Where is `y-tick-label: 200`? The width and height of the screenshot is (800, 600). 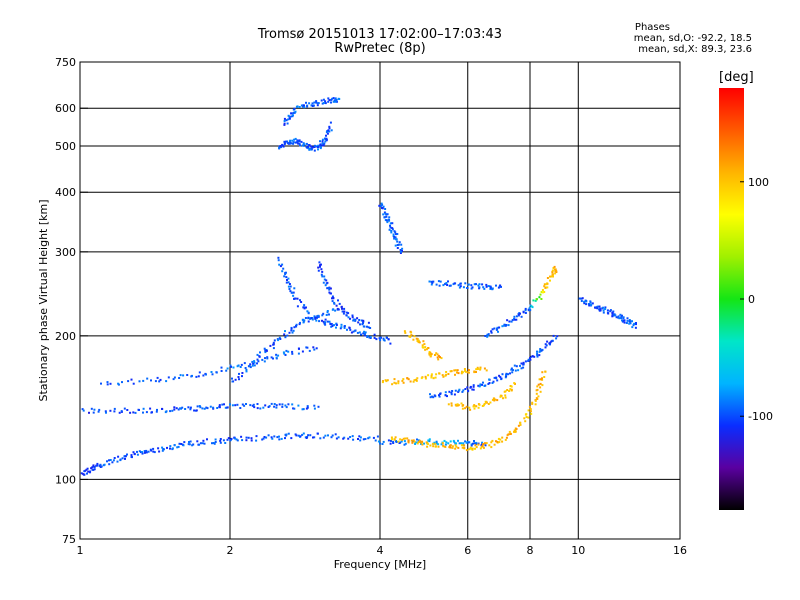
y-tick-label: 200 is located at coordinates (65, 336).